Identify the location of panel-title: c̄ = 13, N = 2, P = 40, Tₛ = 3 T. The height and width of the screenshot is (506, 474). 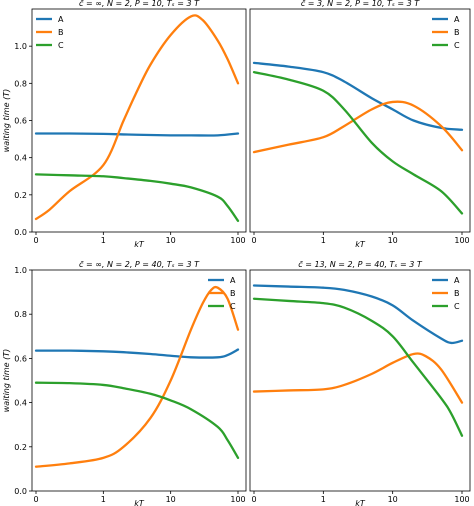
(360, 264).